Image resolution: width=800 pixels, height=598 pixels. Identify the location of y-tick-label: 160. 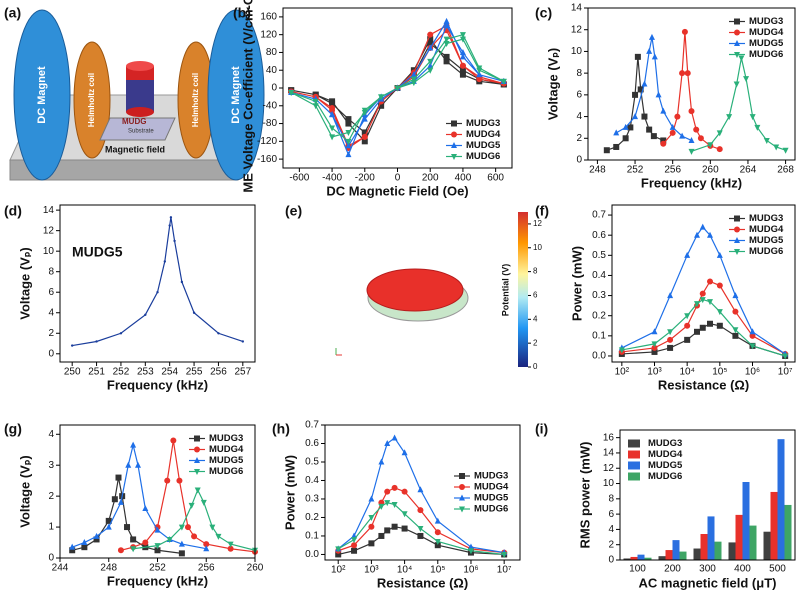
(268, 17).